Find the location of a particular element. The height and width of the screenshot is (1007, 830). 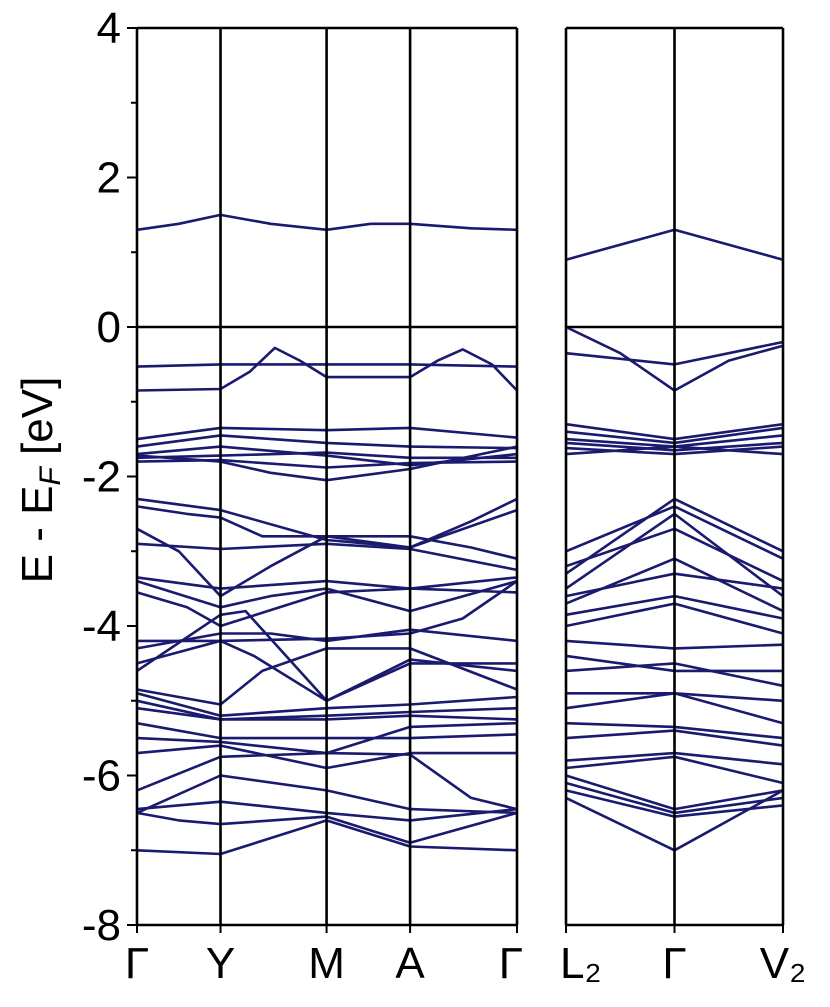

y-axis: 4 2 0 -2 -4 -6 -8 is located at coordinates (109, 477).